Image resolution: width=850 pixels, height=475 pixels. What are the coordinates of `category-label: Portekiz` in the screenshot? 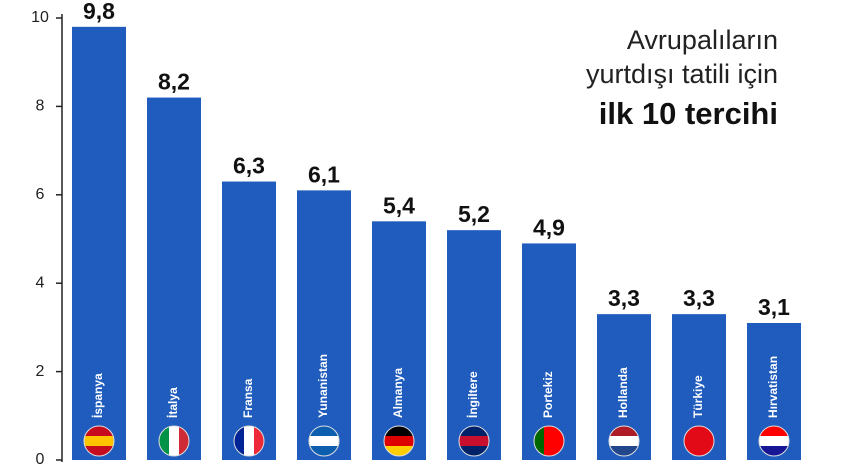 It's located at (548, 394).